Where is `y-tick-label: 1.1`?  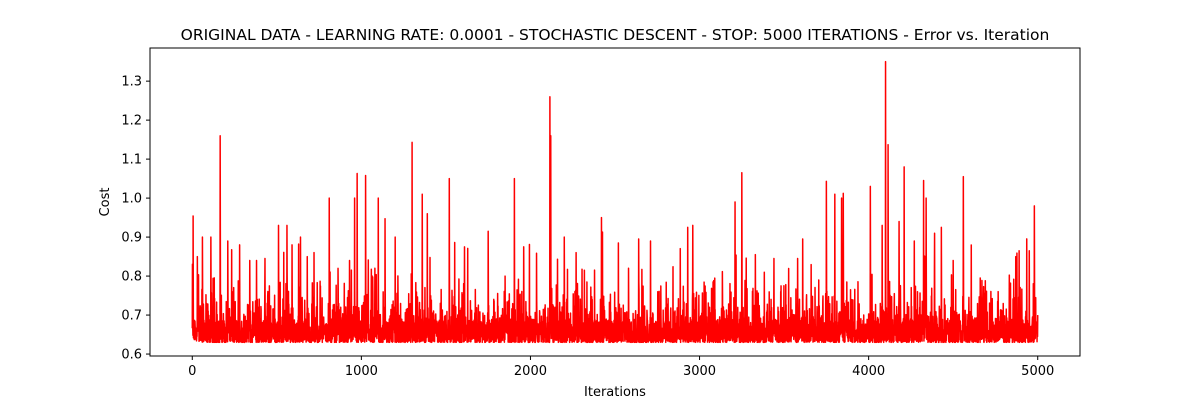
y-tick-label: 1.1 is located at coordinates (131, 160).